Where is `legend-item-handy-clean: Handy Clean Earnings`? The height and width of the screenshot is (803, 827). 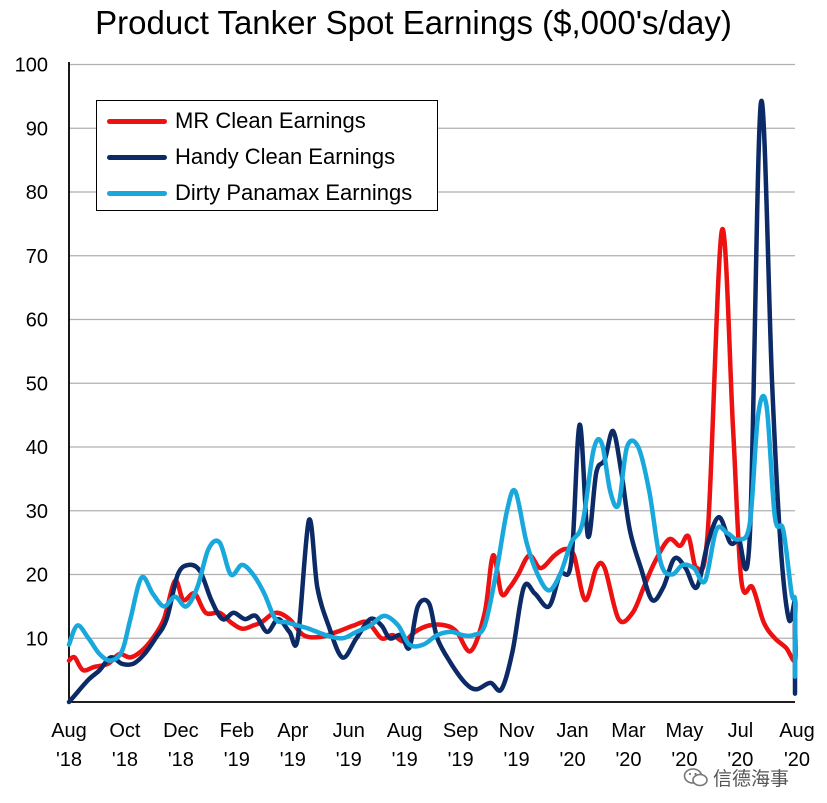
legend-item-handy-clean: Handy Clean Earnings is located at coordinates (251, 157).